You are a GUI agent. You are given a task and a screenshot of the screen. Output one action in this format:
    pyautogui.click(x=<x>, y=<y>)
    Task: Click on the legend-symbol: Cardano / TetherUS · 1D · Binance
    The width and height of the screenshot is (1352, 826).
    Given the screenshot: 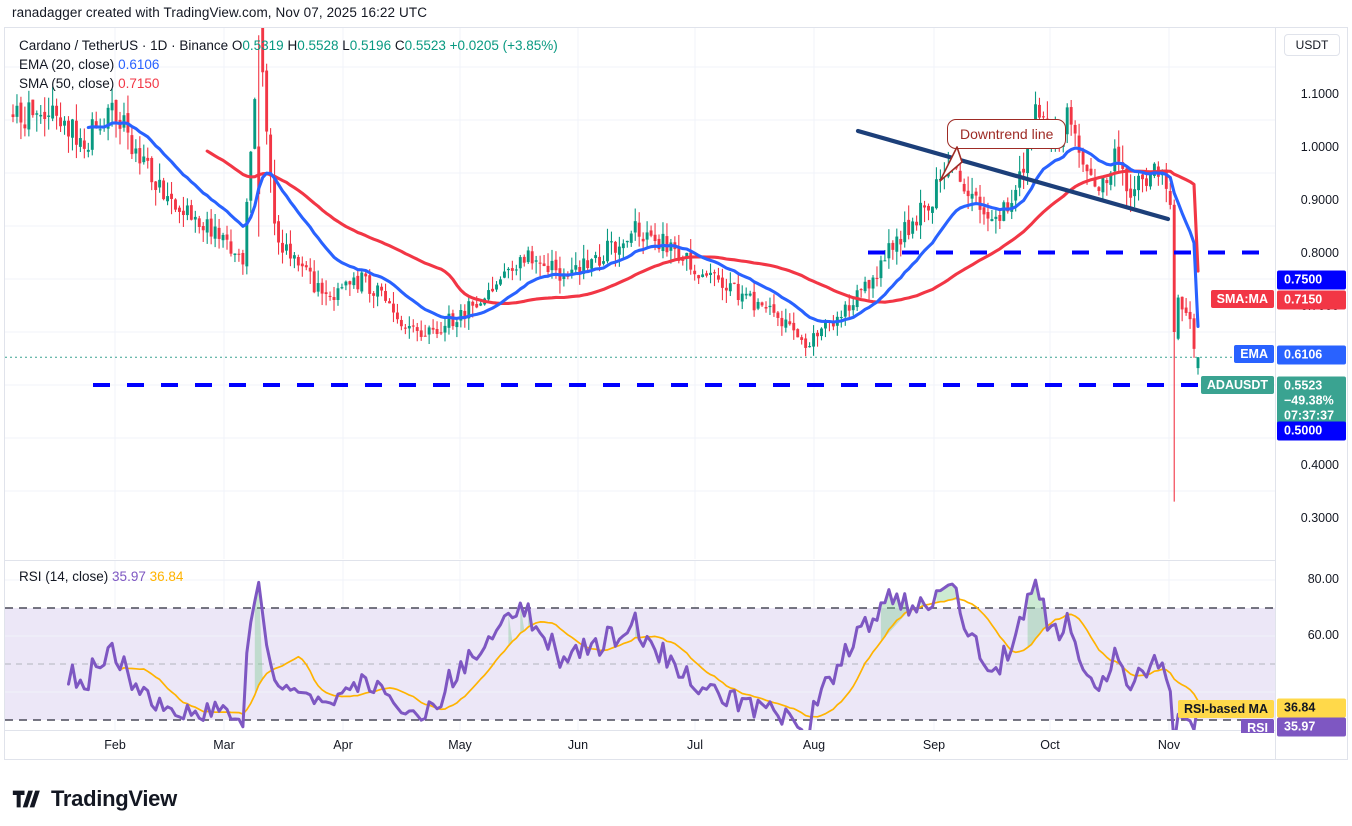 What is the action you would take?
    pyautogui.click(x=124, y=45)
    